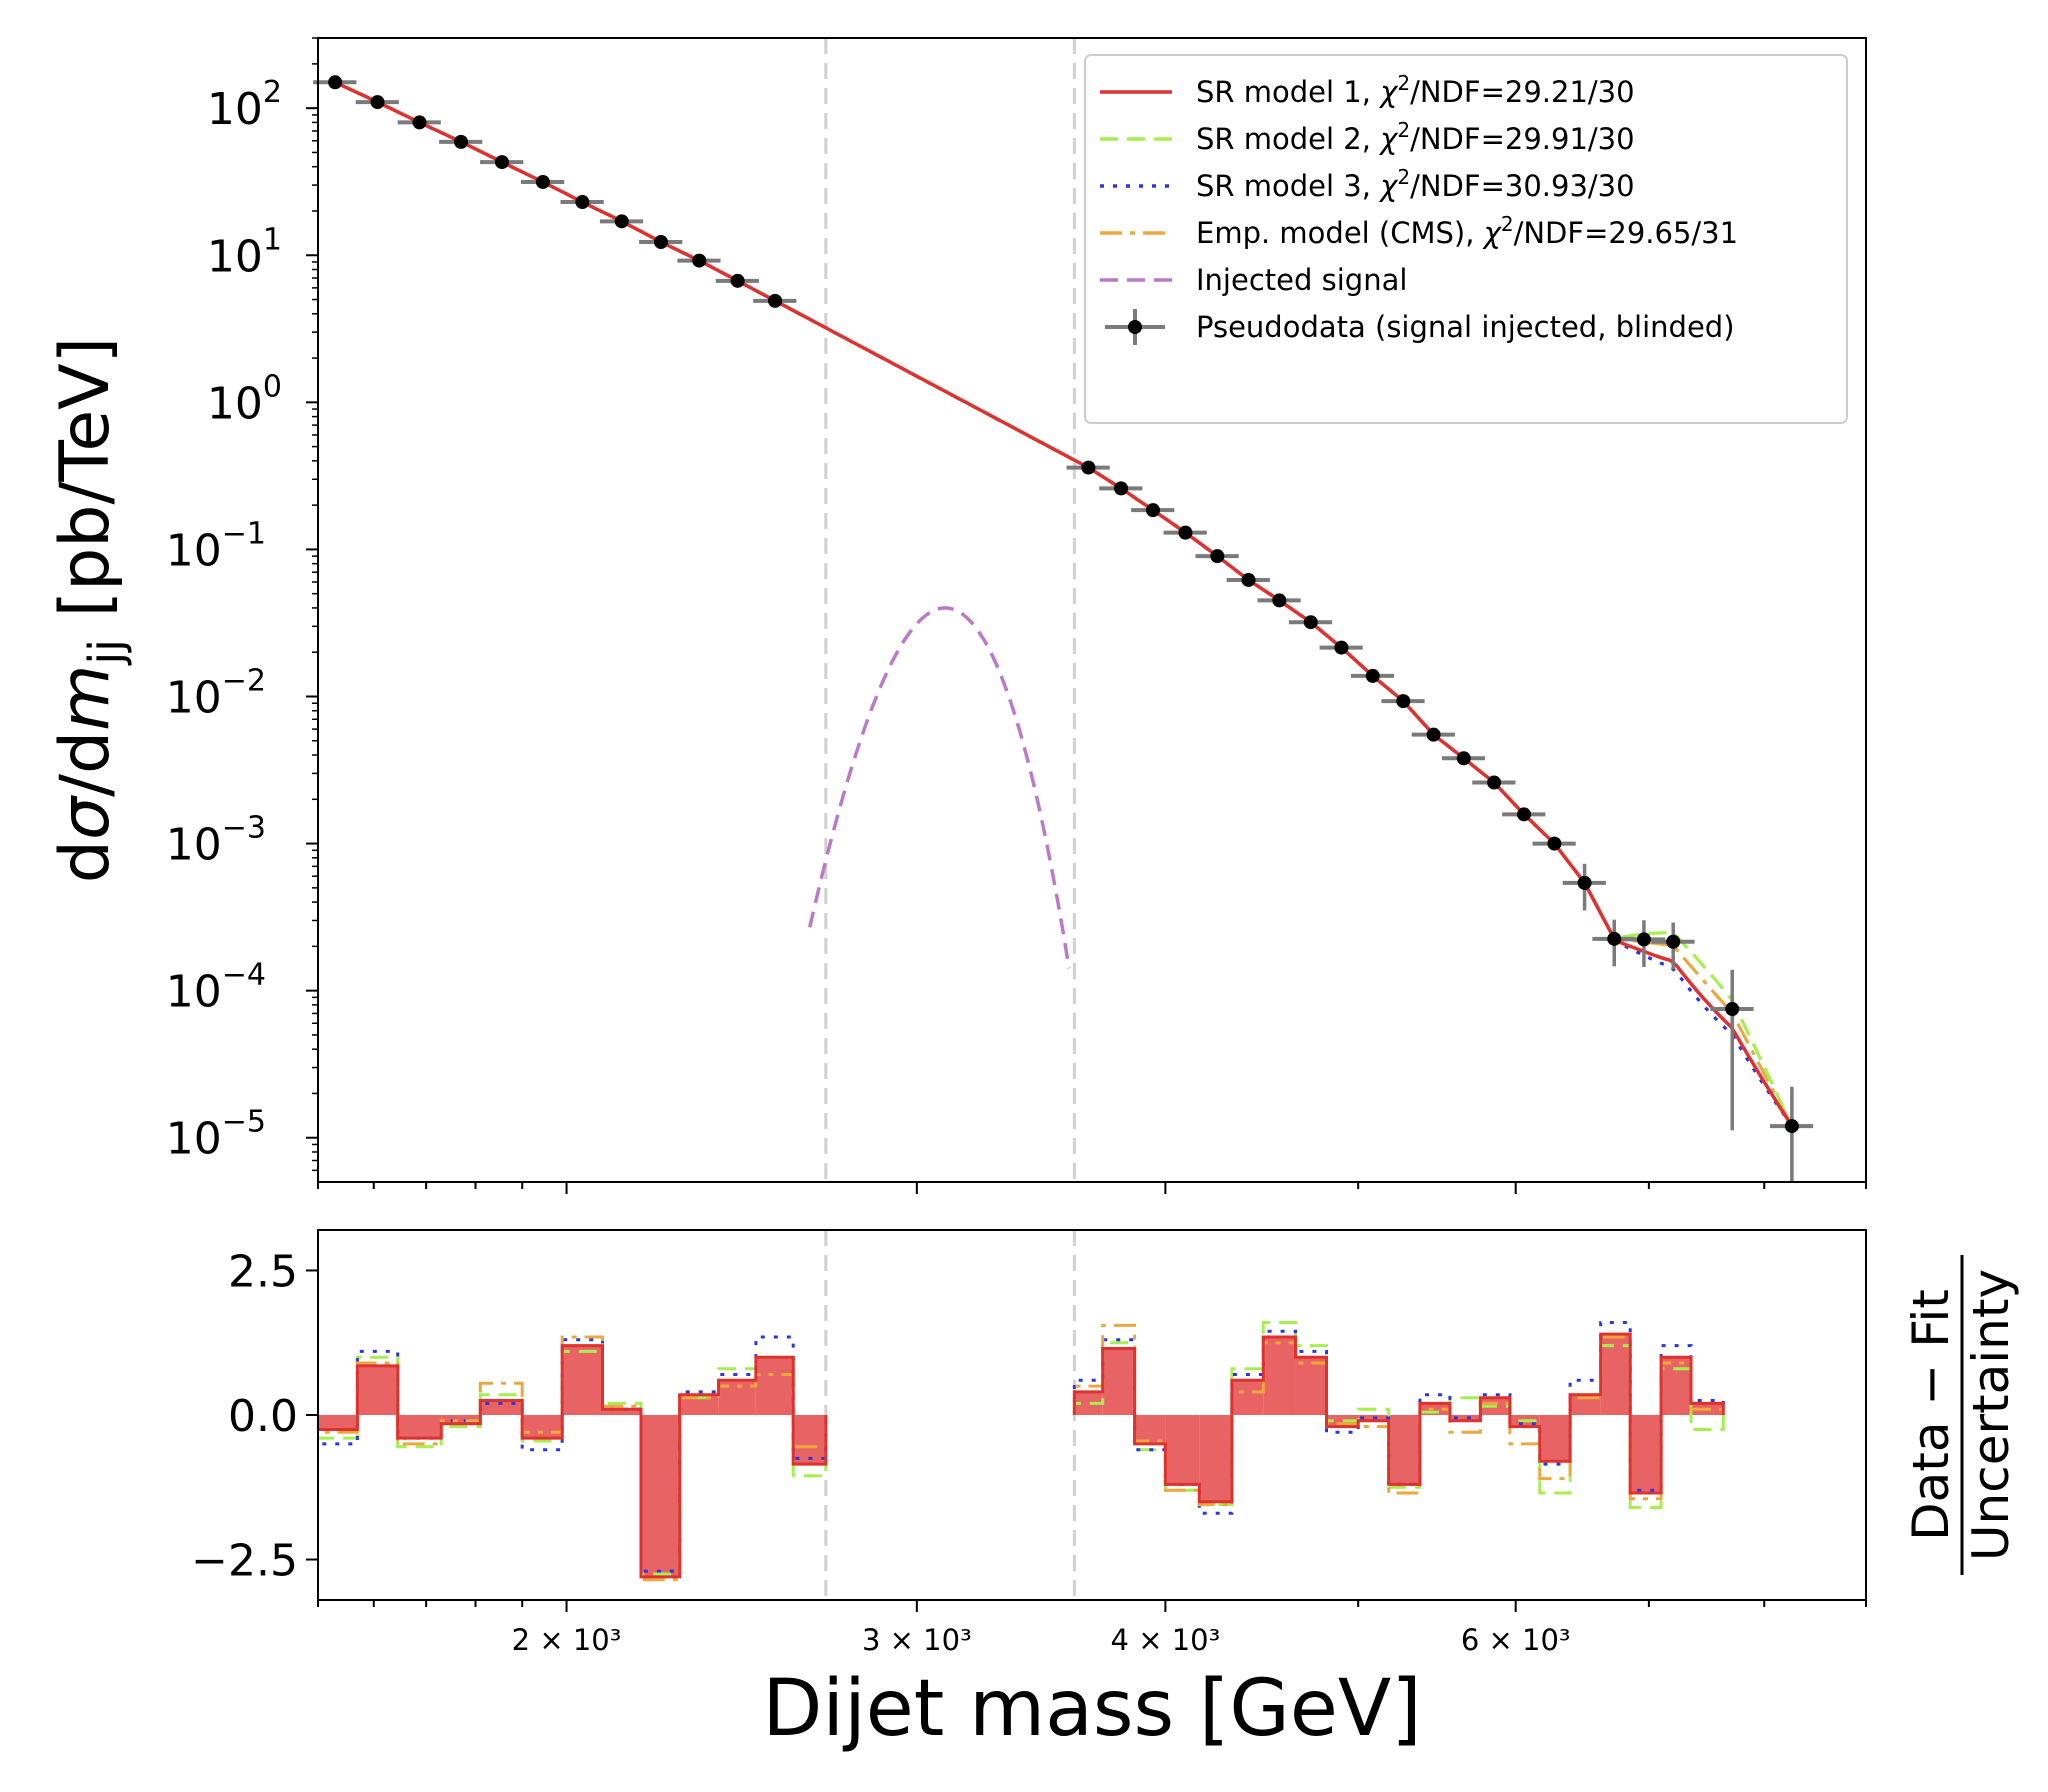  I want to click on main-y-axis-label: dσ/dmjj [pb/TeV], so click(89, 610).